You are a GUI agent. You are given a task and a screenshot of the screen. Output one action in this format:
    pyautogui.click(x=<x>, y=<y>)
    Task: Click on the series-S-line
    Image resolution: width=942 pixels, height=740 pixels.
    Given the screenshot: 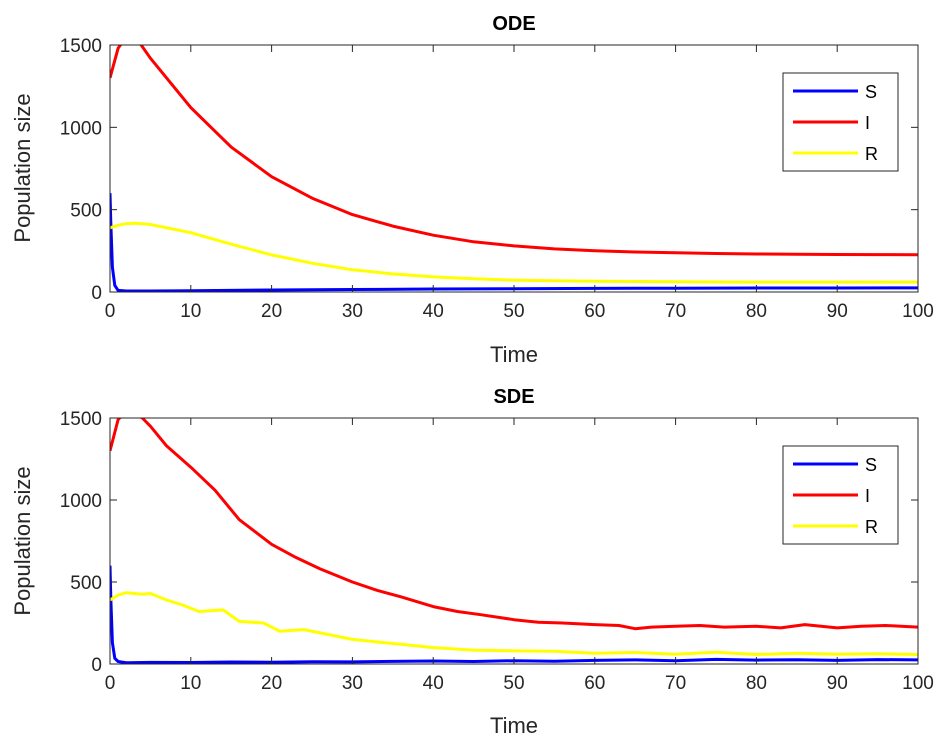 What is the action you would take?
    pyautogui.click(x=514, y=614)
    